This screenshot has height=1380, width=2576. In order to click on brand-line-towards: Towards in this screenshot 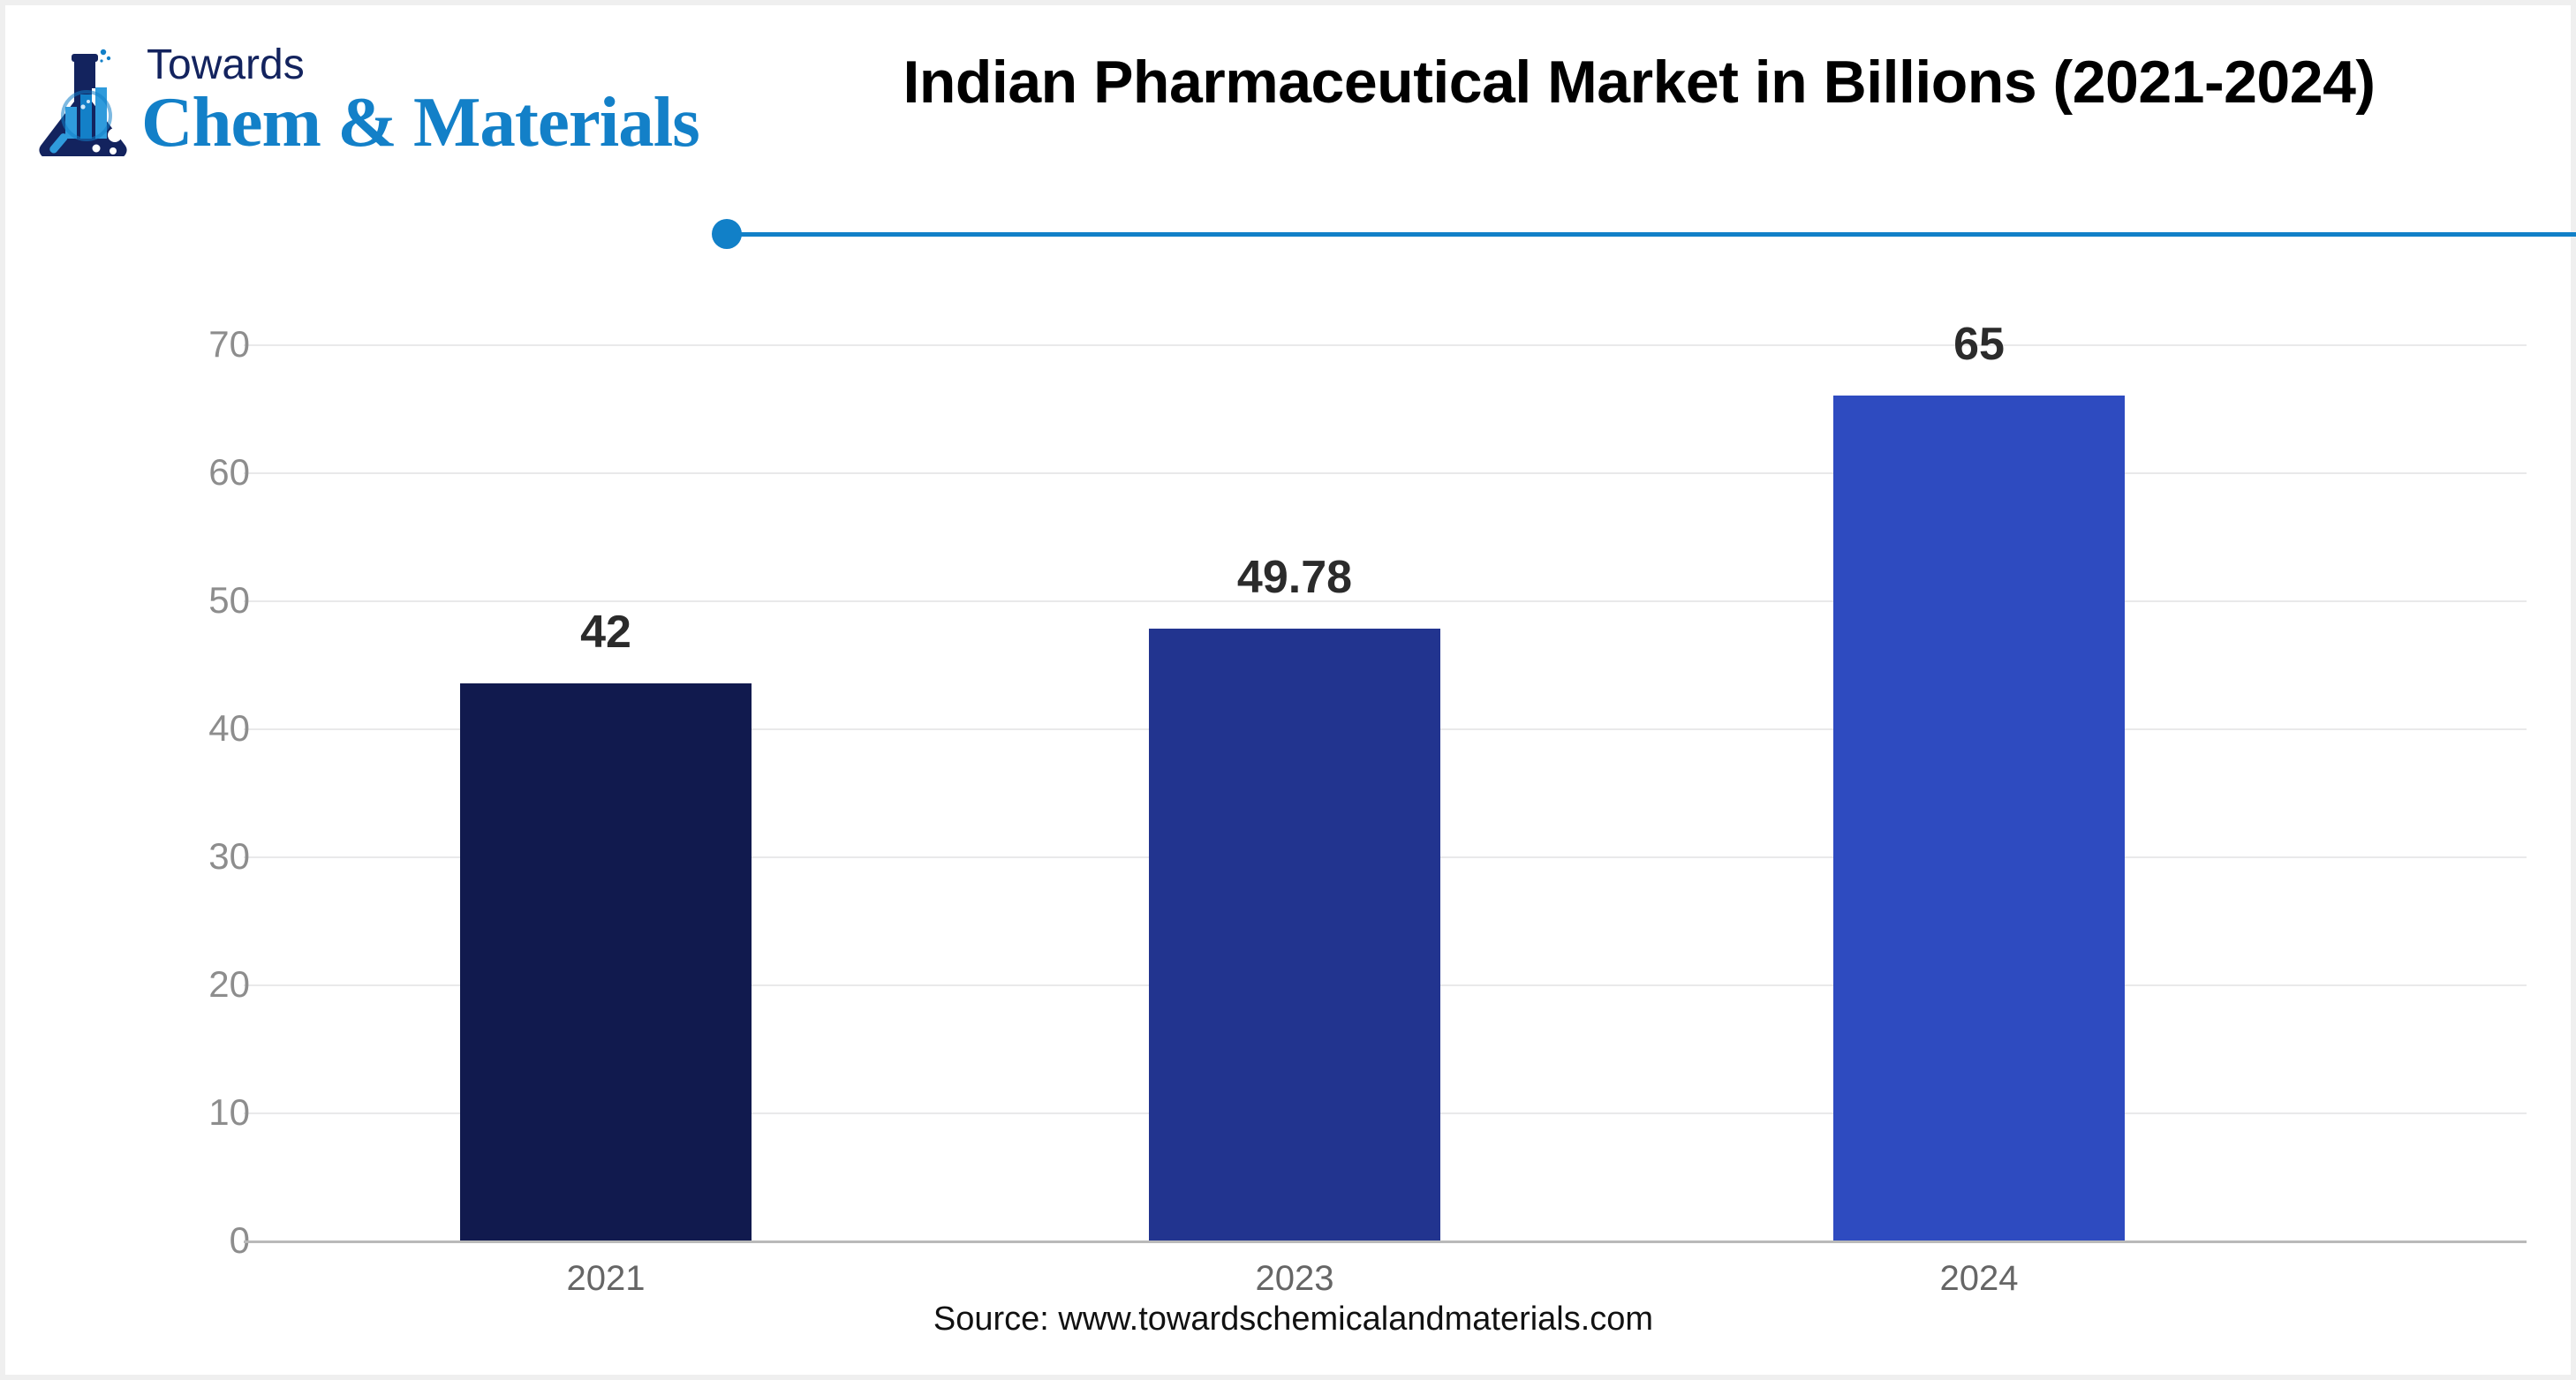, I will do `click(226, 64)`.